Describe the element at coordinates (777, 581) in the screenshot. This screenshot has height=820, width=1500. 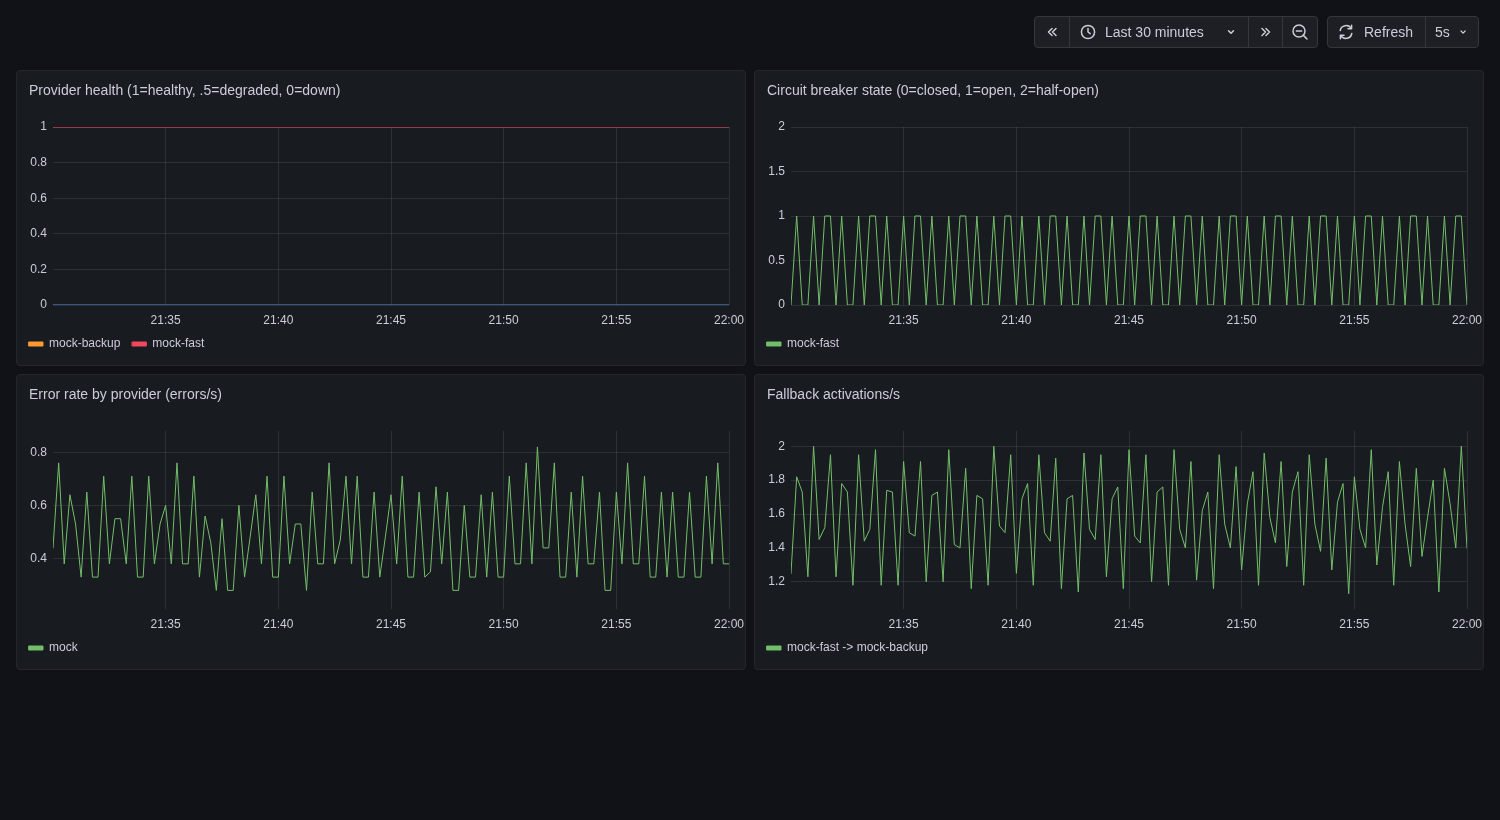
I see `y-tick-label: 1.2` at that location.